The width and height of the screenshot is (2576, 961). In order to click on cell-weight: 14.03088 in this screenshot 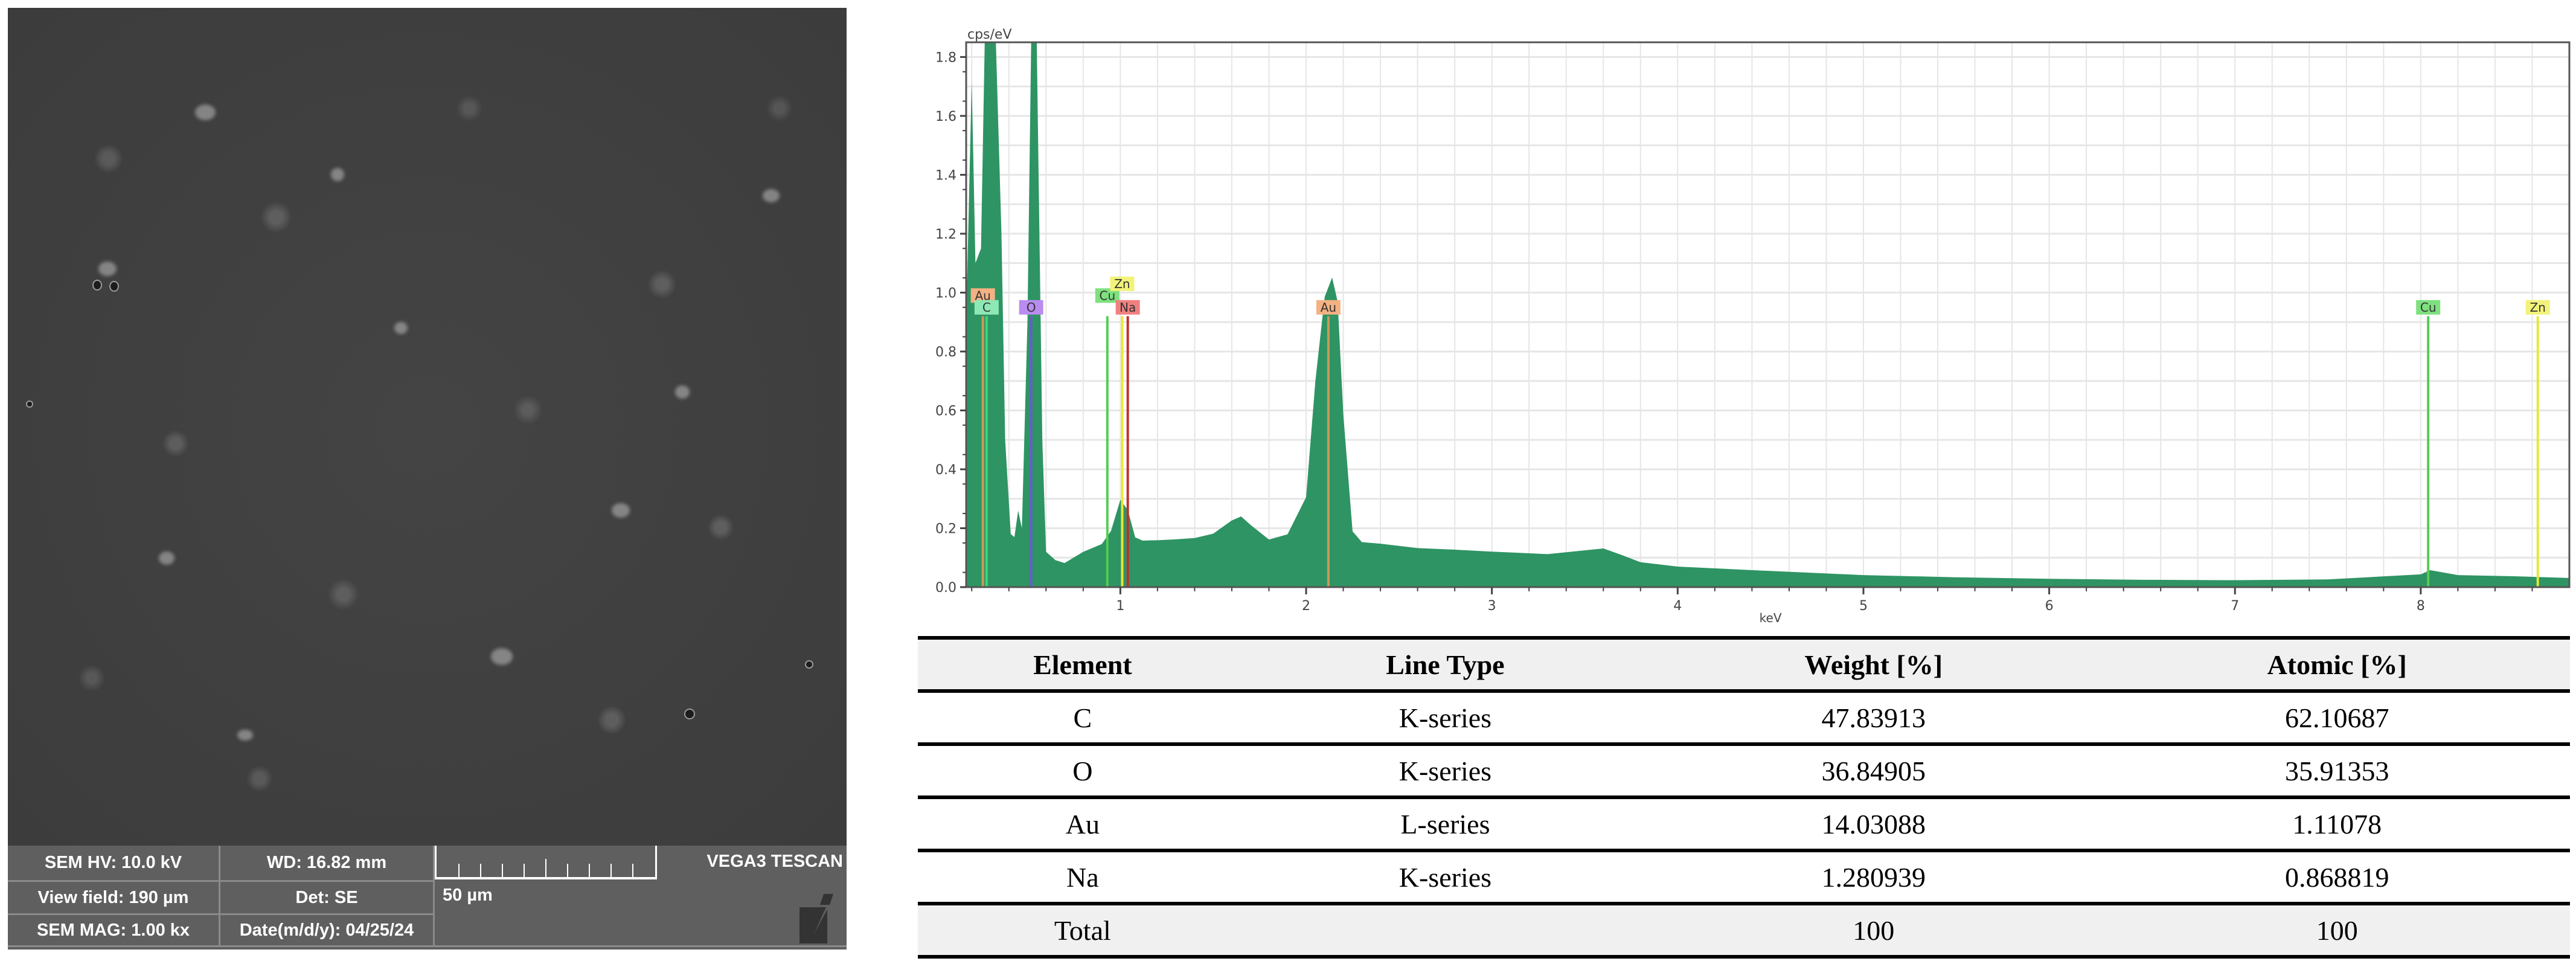, I will do `click(1873, 824)`.